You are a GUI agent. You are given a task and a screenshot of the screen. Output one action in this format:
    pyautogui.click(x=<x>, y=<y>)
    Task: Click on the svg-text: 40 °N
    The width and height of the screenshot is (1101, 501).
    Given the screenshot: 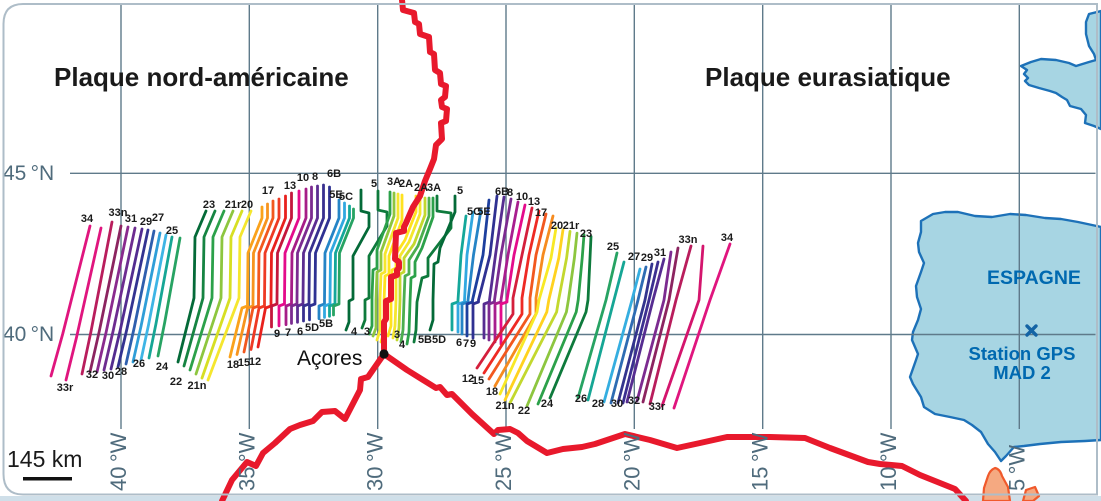 What is the action you would take?
    pyautogui.click(x=28, y=334)
    